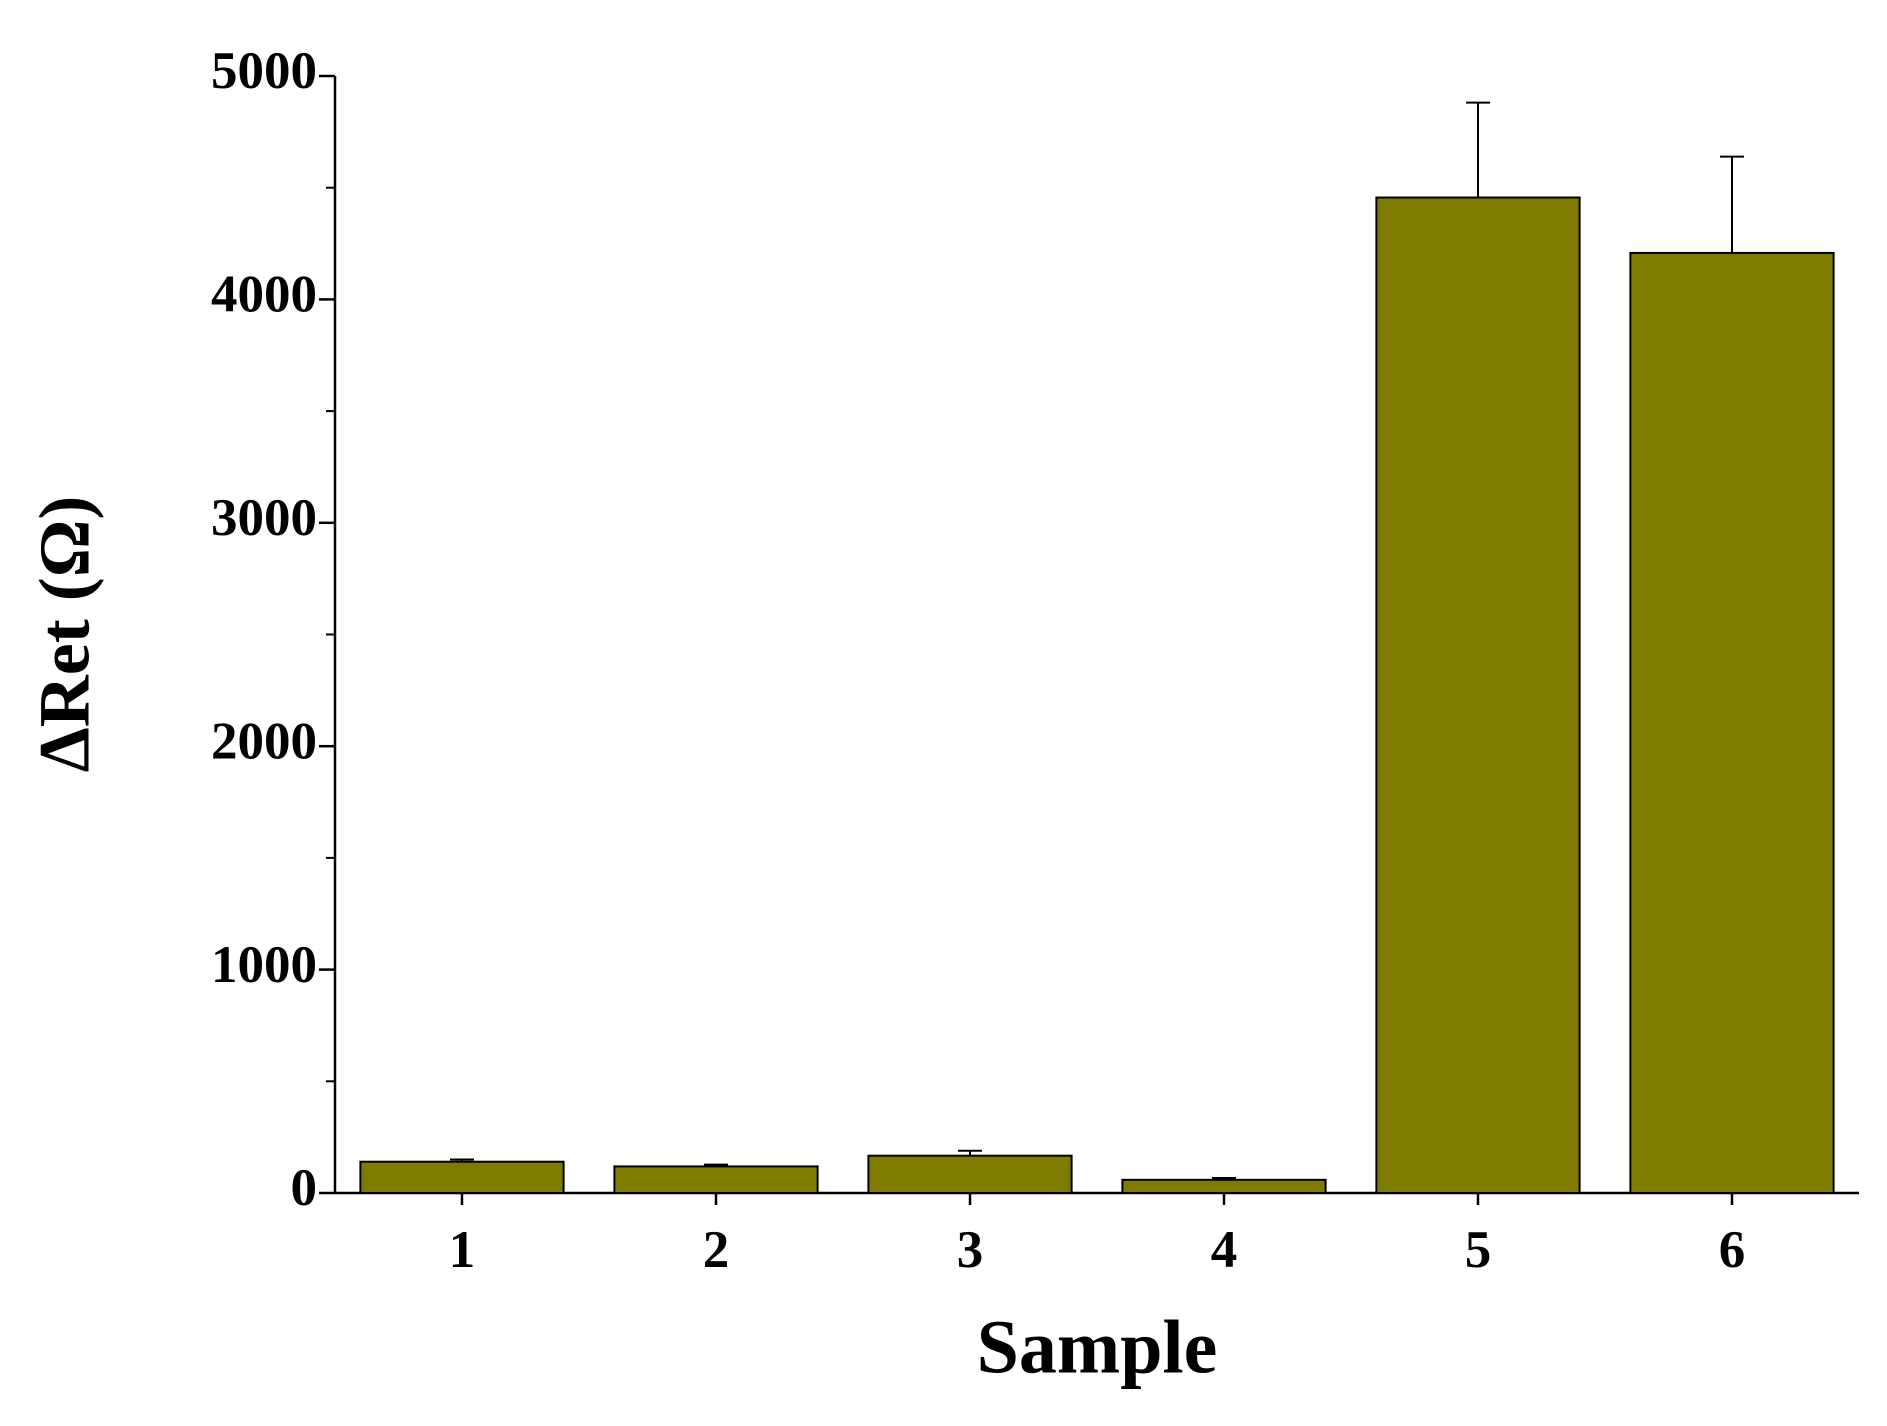  What do you see at coordinates (304, 1188) in the screenshot?
I see `y-tick-label: 0` at bounding box center [304, 1188].